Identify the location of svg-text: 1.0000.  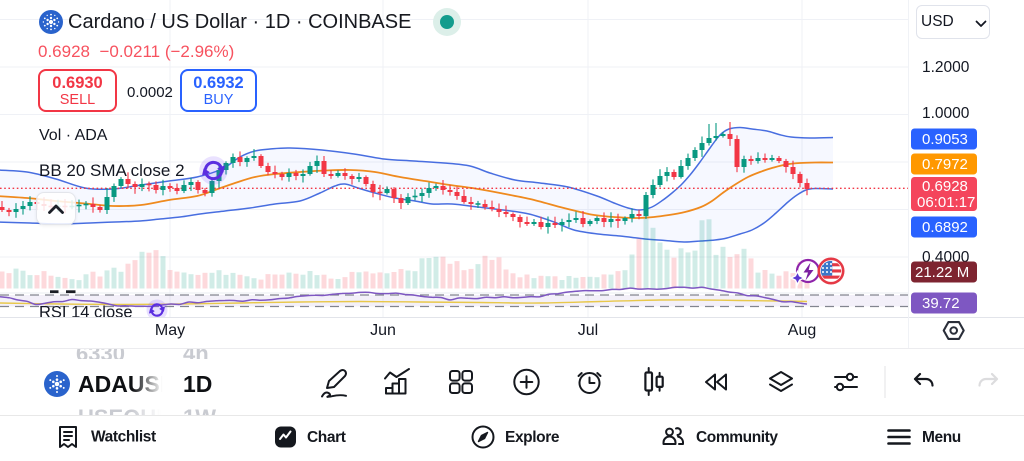
(946, 113).